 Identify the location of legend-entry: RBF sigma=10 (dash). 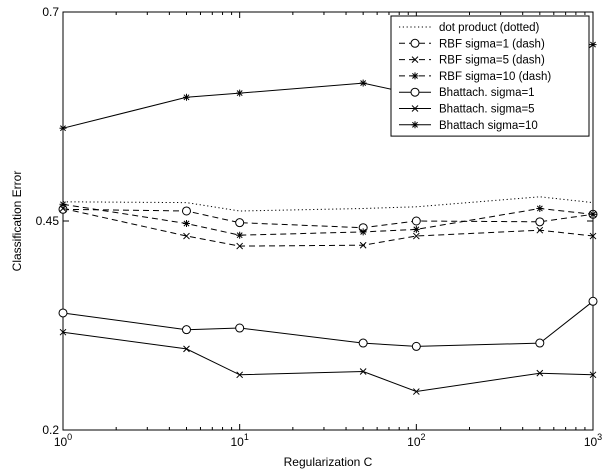
(475, 77).